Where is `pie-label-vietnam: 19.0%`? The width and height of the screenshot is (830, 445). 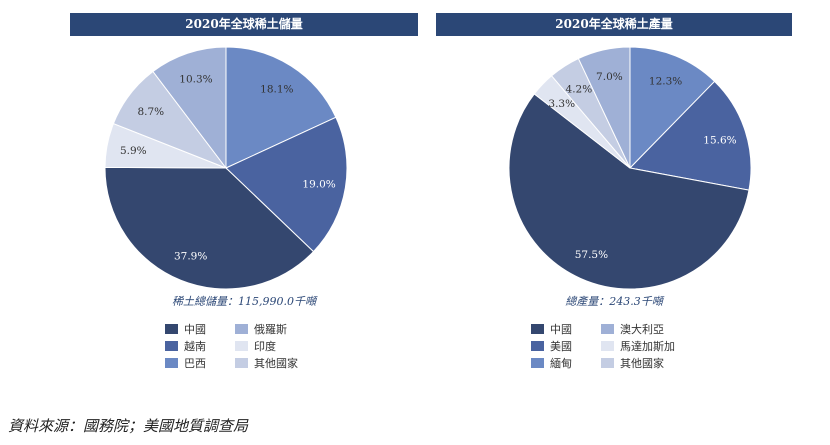 pie-label-vietnam: 19.0% is located at coordinates (318, 185).